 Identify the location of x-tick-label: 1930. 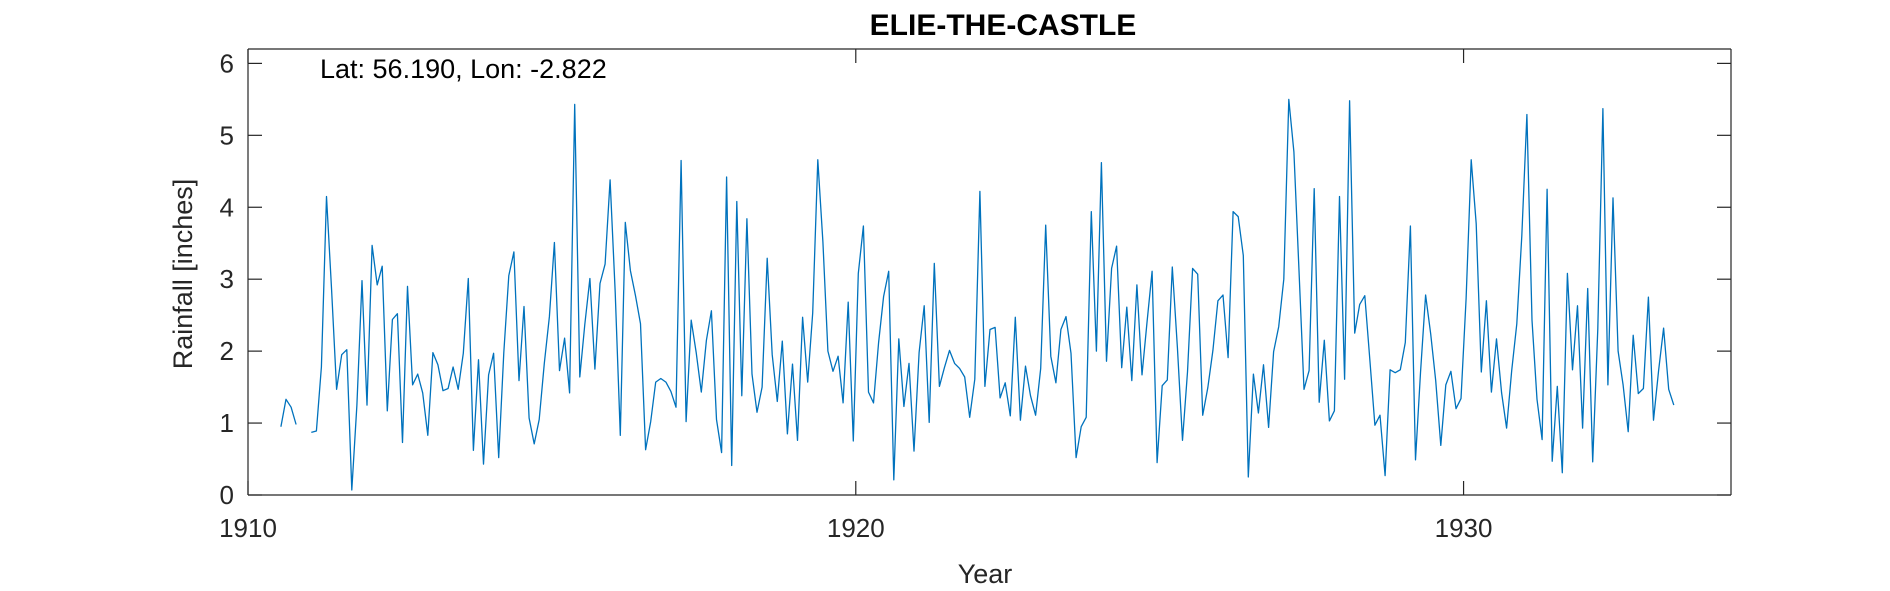
(1464, 528).